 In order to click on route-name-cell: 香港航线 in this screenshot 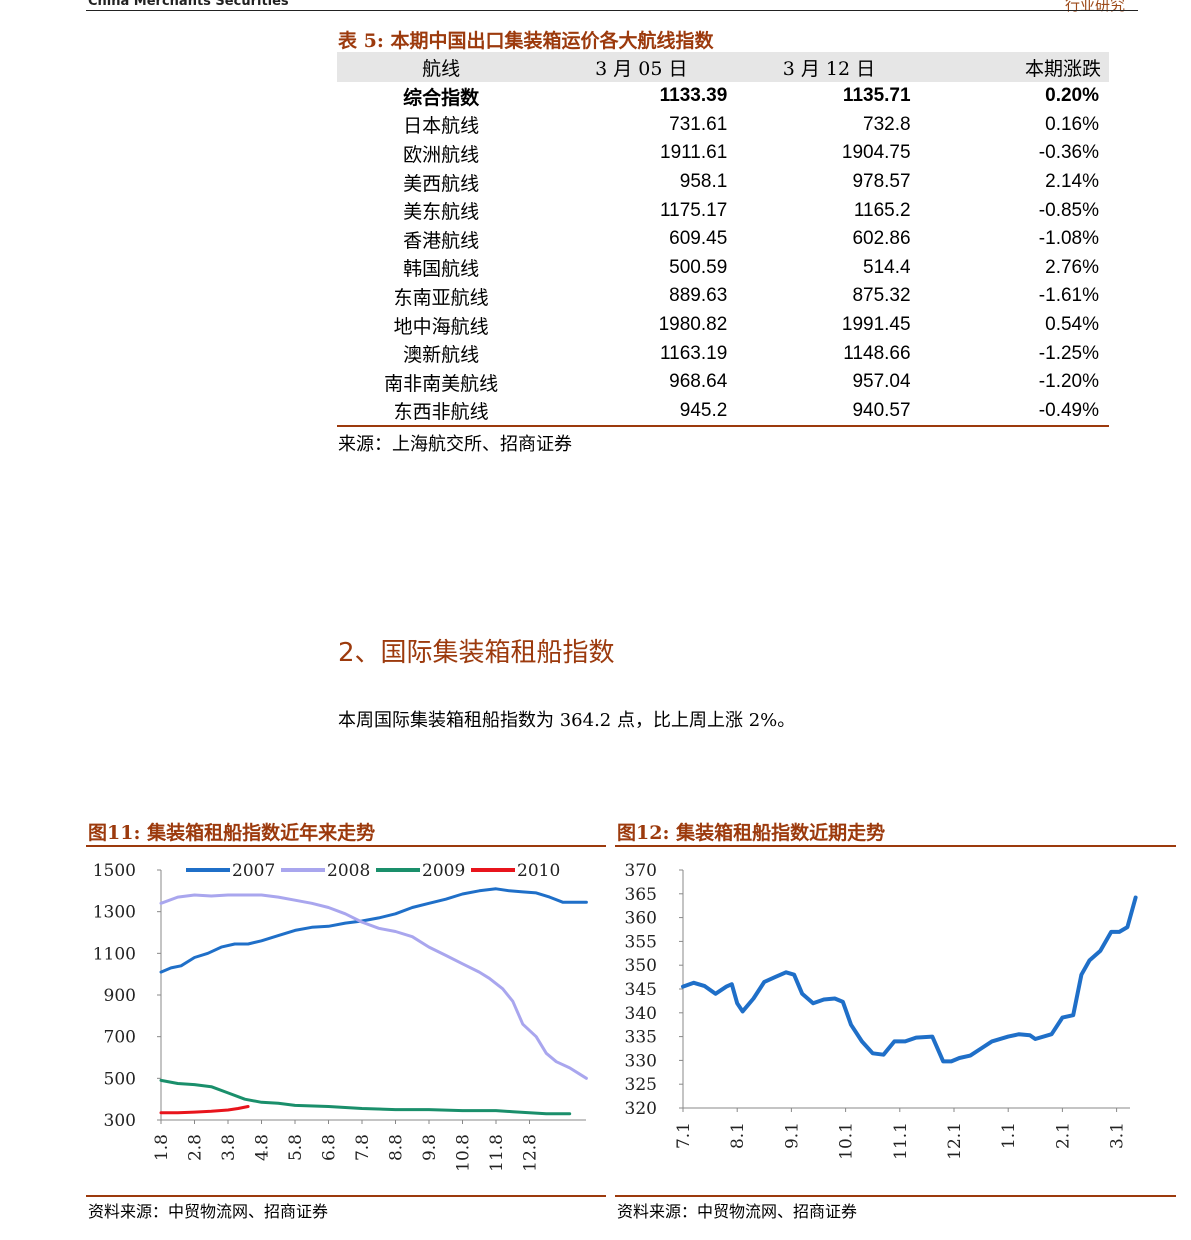, I will do `click(441, 240)`.